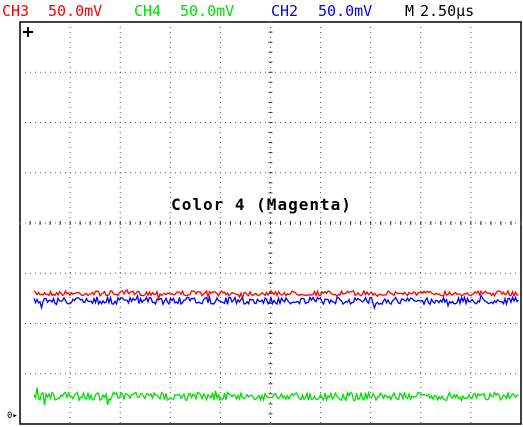 Image resolution: width=523 pixels, height=427 pixels. I want to click on ch3-label: CH3, so click(16, 11).